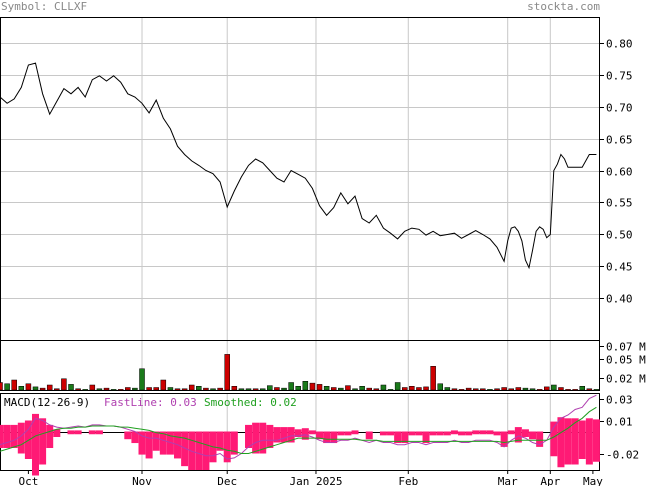 Image resolution: width=655 pixels, height=486 pixels. I want to click on price-ytick-label: 0.50, so click(619, 235).